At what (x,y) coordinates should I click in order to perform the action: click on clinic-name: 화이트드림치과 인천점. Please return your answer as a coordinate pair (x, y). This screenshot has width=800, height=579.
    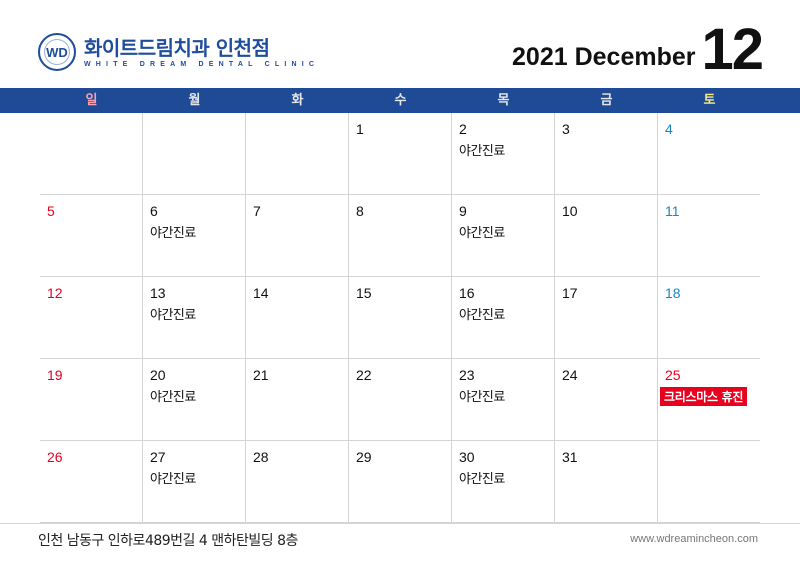
    Looking at the image, I should click on (177, 47).